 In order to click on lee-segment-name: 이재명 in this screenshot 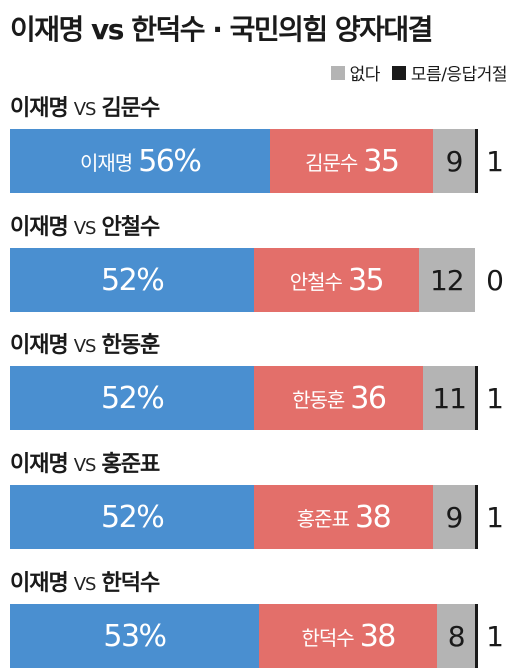, I will do `click(106, 162)`.